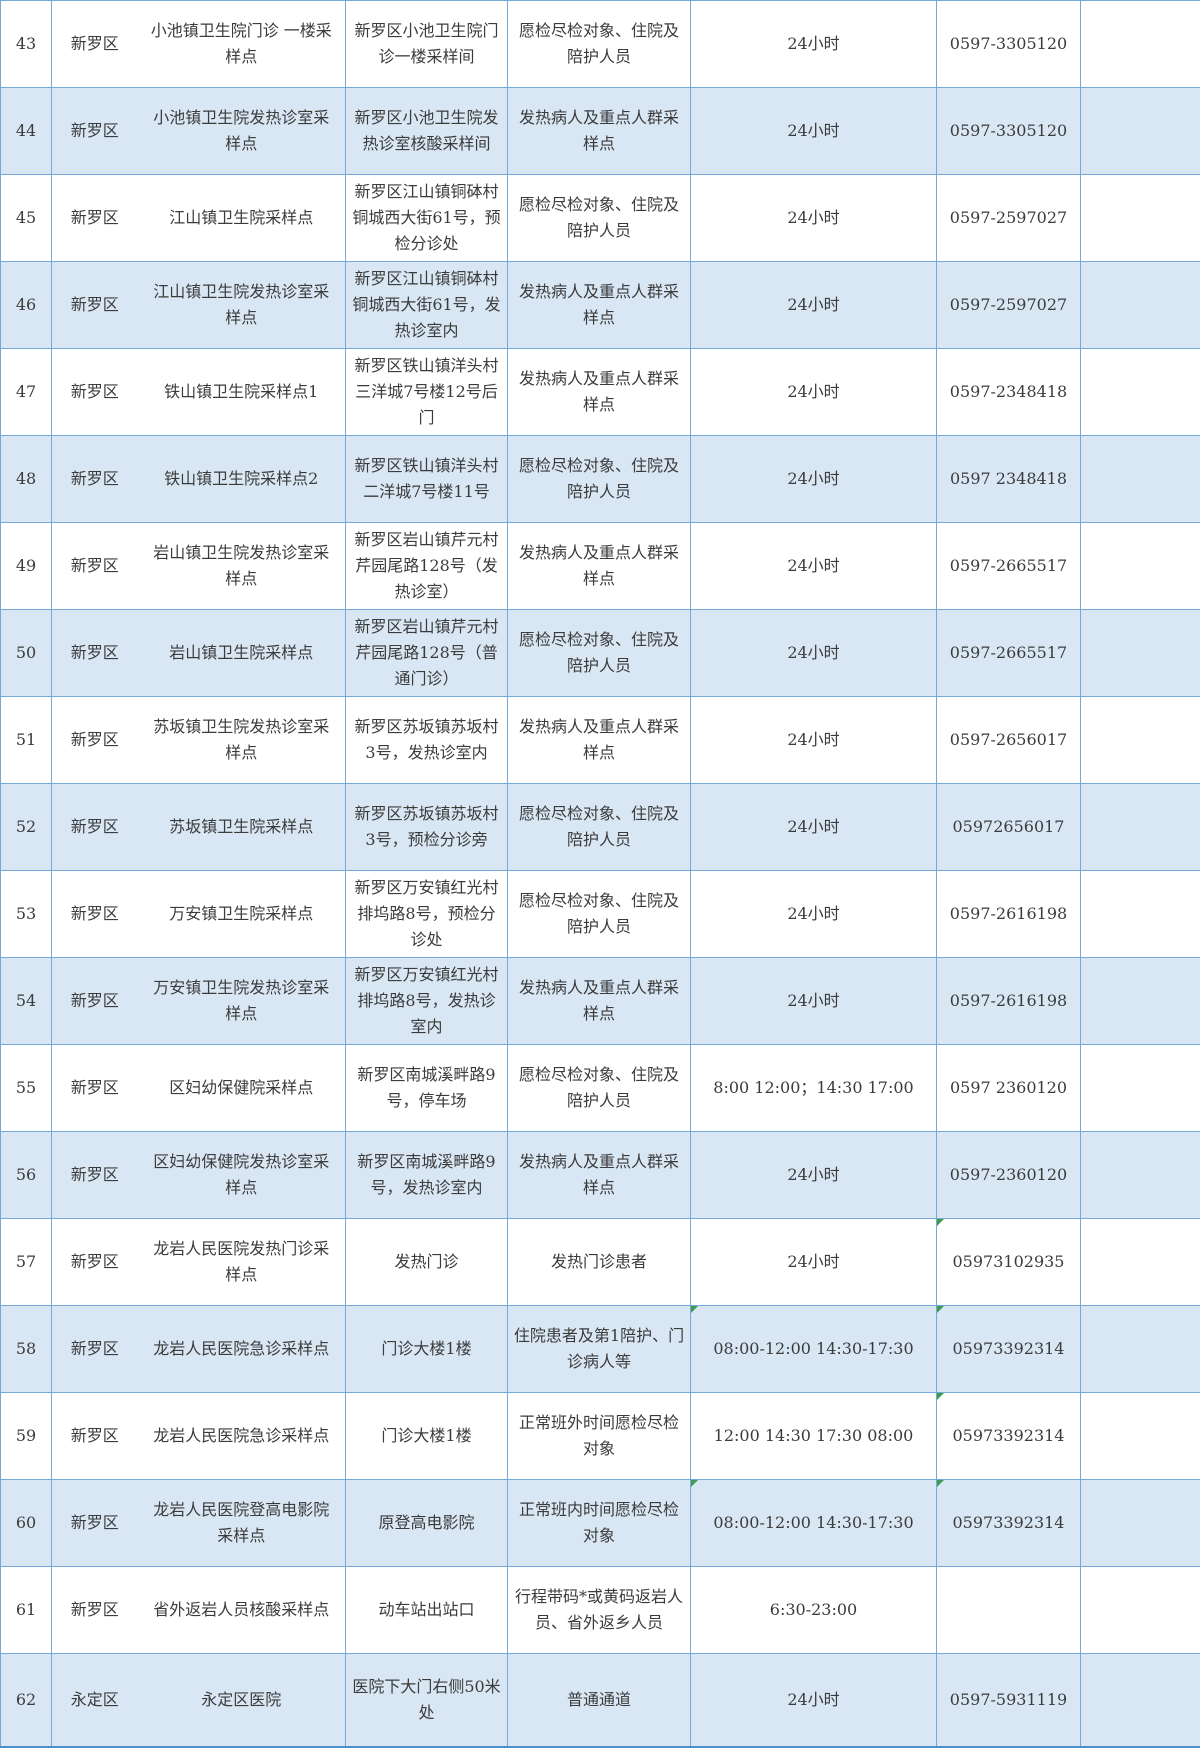 The width and height of the screenshot is (1200, 1748). Describe the element at coordinates (26, 1088) in the screenshot. I see `row-number-cell: 55` at that location.